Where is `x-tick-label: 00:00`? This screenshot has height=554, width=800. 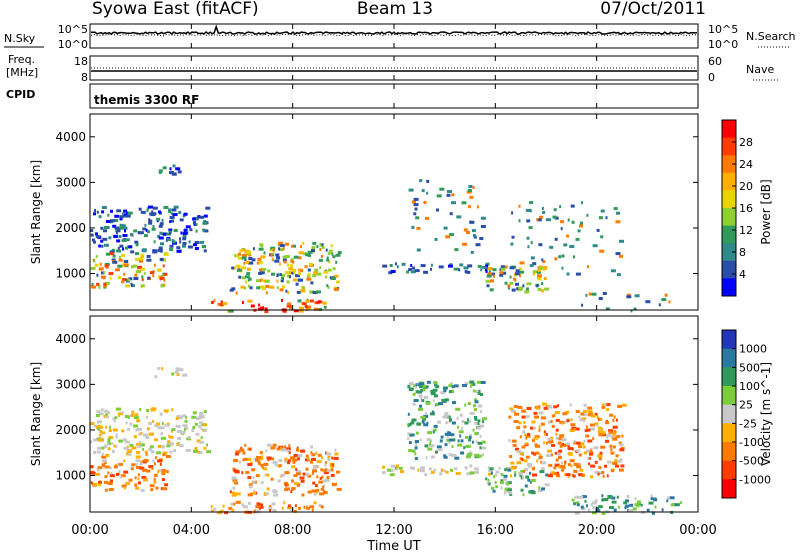
x-tick-label: 00:00 is located at coordinates (89, 530).